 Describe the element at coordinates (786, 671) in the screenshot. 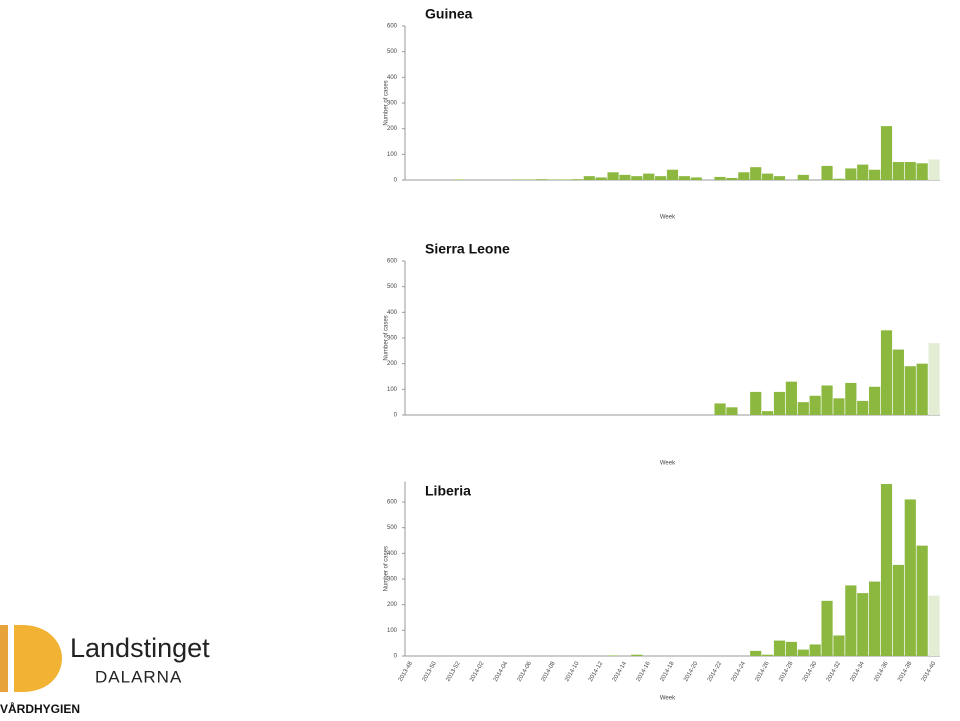

I see `x-tick-label: 2014-28` at that location.